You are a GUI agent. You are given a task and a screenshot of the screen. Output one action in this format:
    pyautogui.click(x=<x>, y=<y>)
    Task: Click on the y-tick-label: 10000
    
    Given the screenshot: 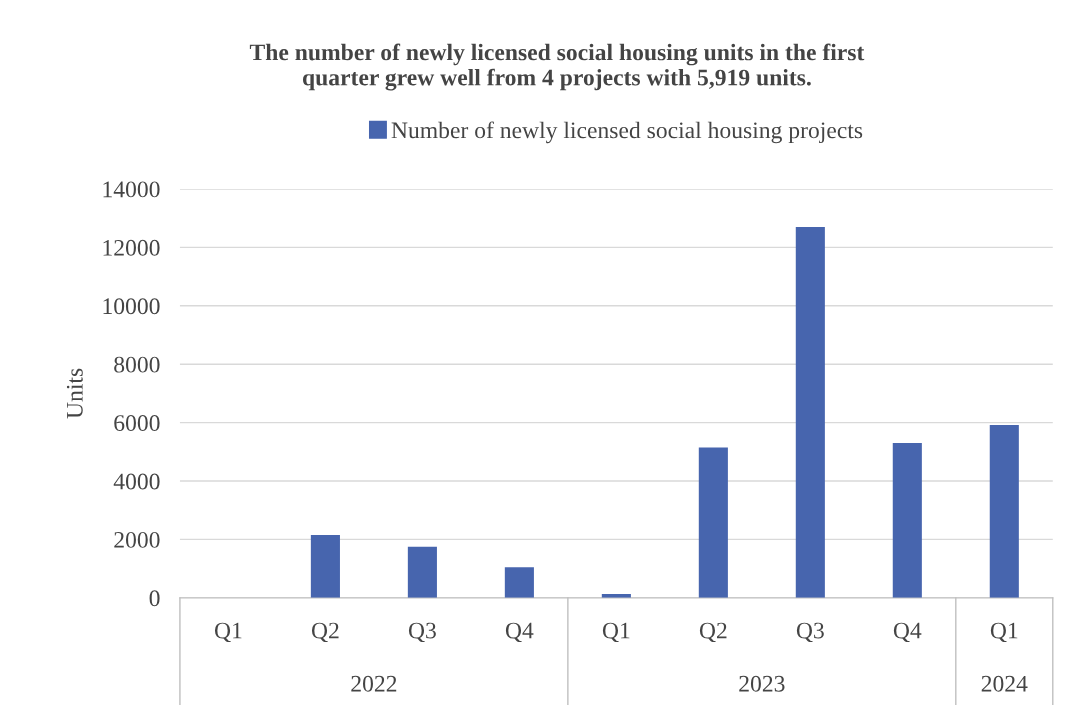 What is the action you would take?
    pyautogui.click(x=131, y=306)
    